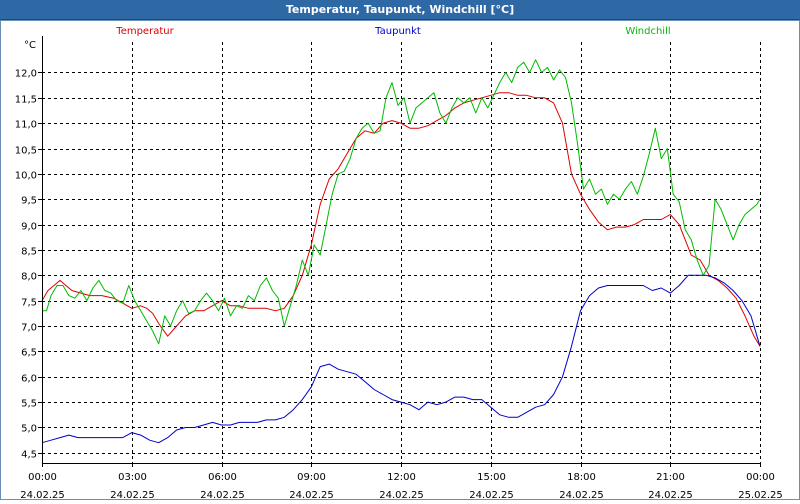 The image size is (800, 504). I want to click on x-tick-time-label: 06:00, so click(222, 477).